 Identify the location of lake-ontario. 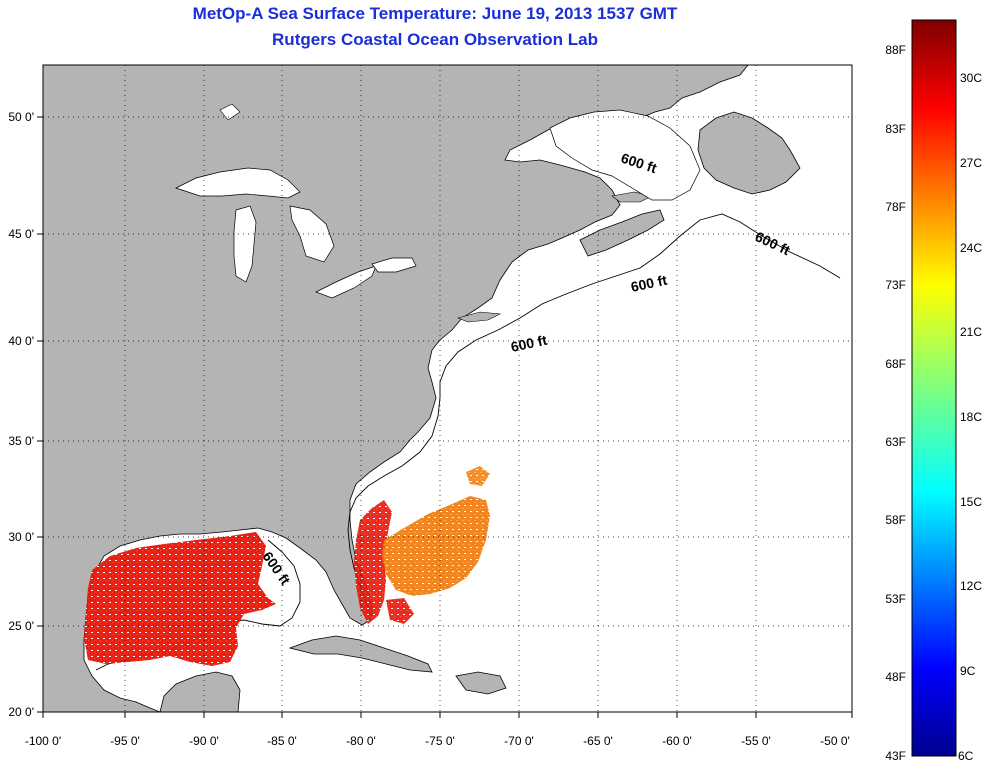
(394, 265).